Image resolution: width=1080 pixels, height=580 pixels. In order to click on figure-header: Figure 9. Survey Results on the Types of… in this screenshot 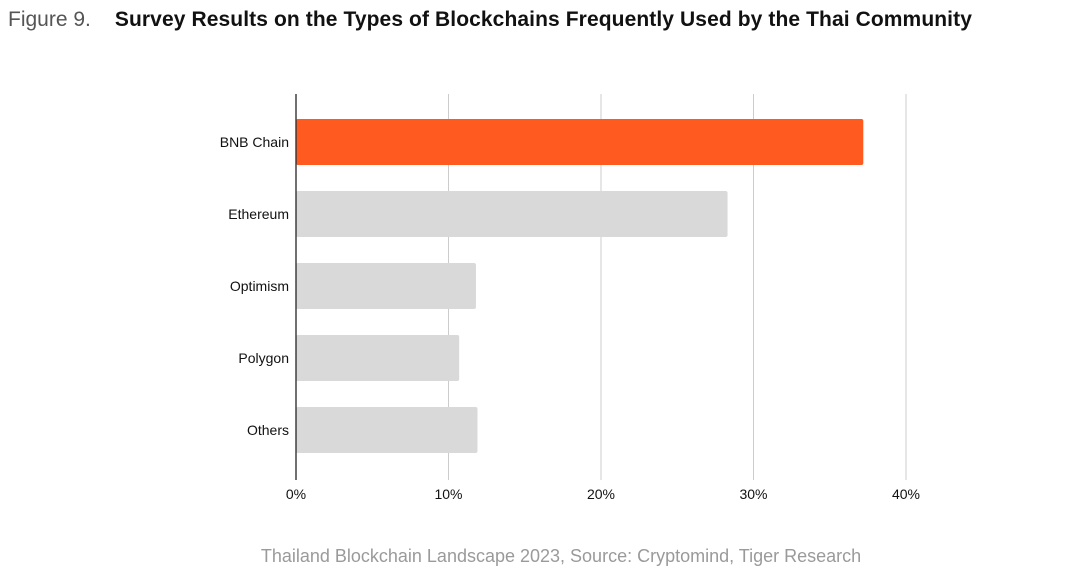, I will do `click(490, 20)`.